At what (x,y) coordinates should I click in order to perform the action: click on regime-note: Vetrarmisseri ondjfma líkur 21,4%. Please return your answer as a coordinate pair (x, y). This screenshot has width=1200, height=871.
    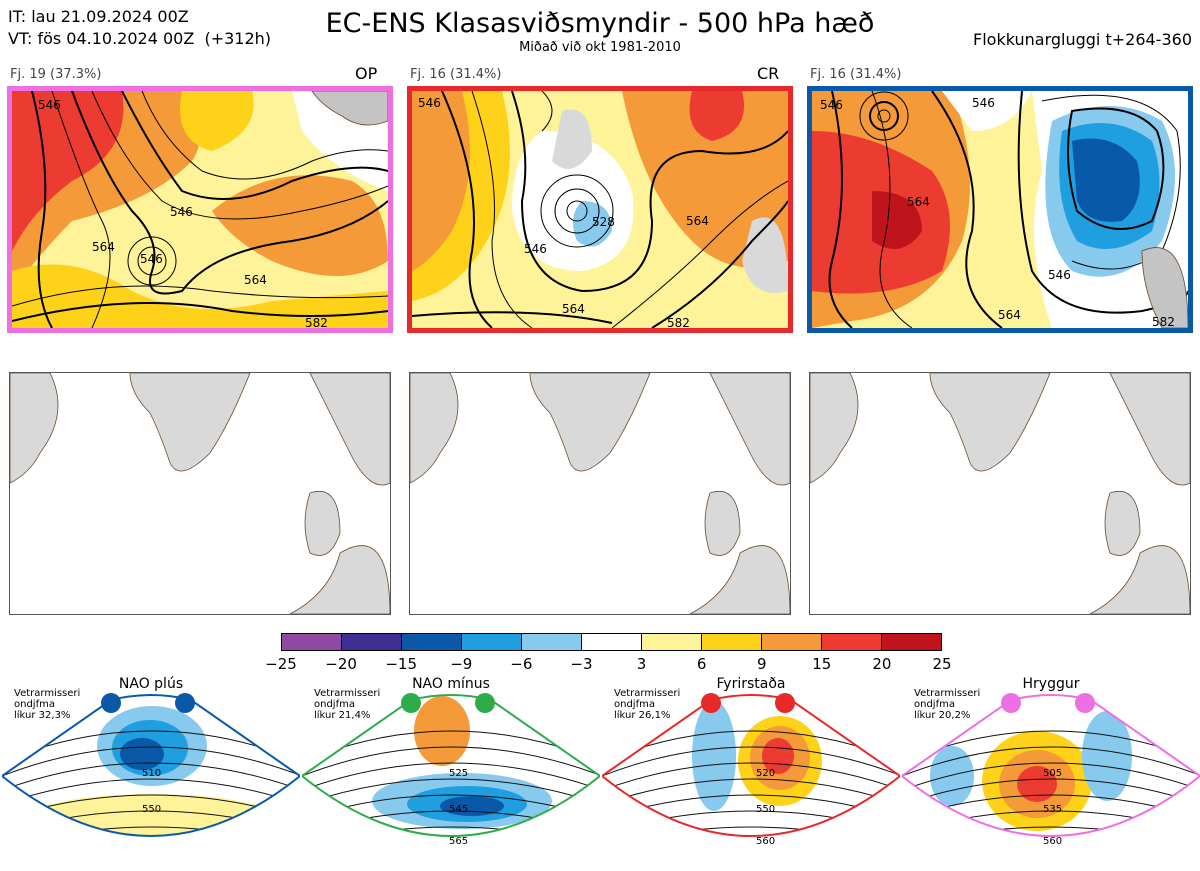
    Looking at the image, I should click on (347, 704).